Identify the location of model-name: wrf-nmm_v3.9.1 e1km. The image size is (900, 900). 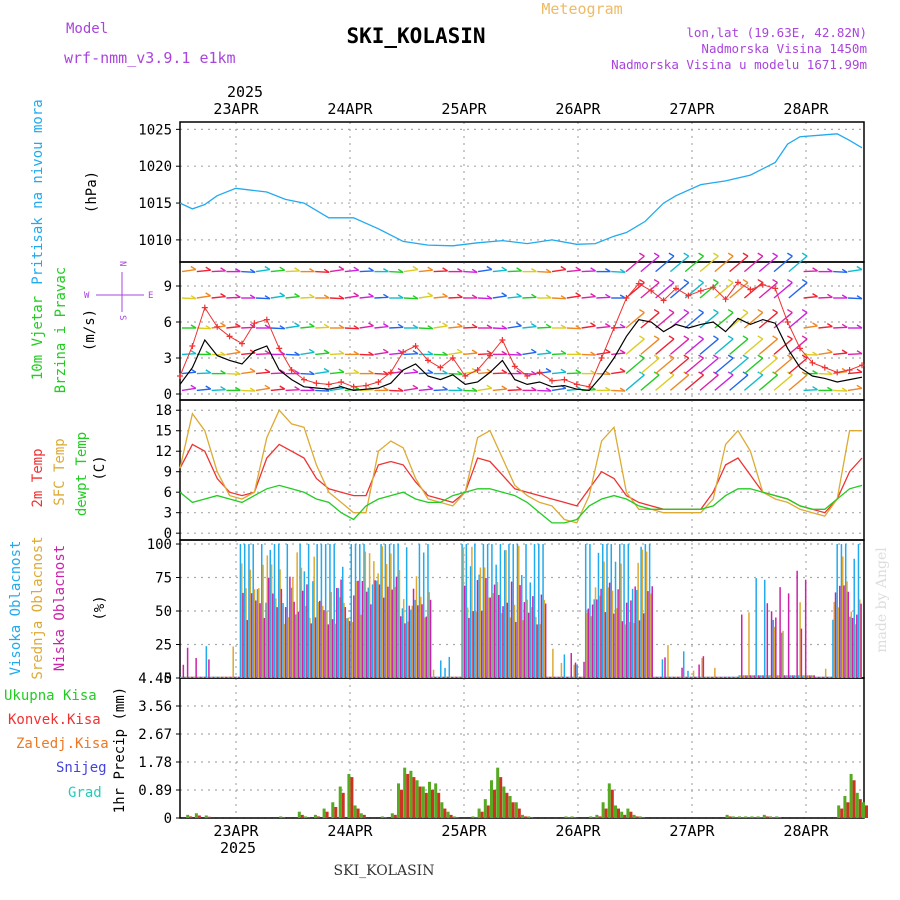
(150, 58).